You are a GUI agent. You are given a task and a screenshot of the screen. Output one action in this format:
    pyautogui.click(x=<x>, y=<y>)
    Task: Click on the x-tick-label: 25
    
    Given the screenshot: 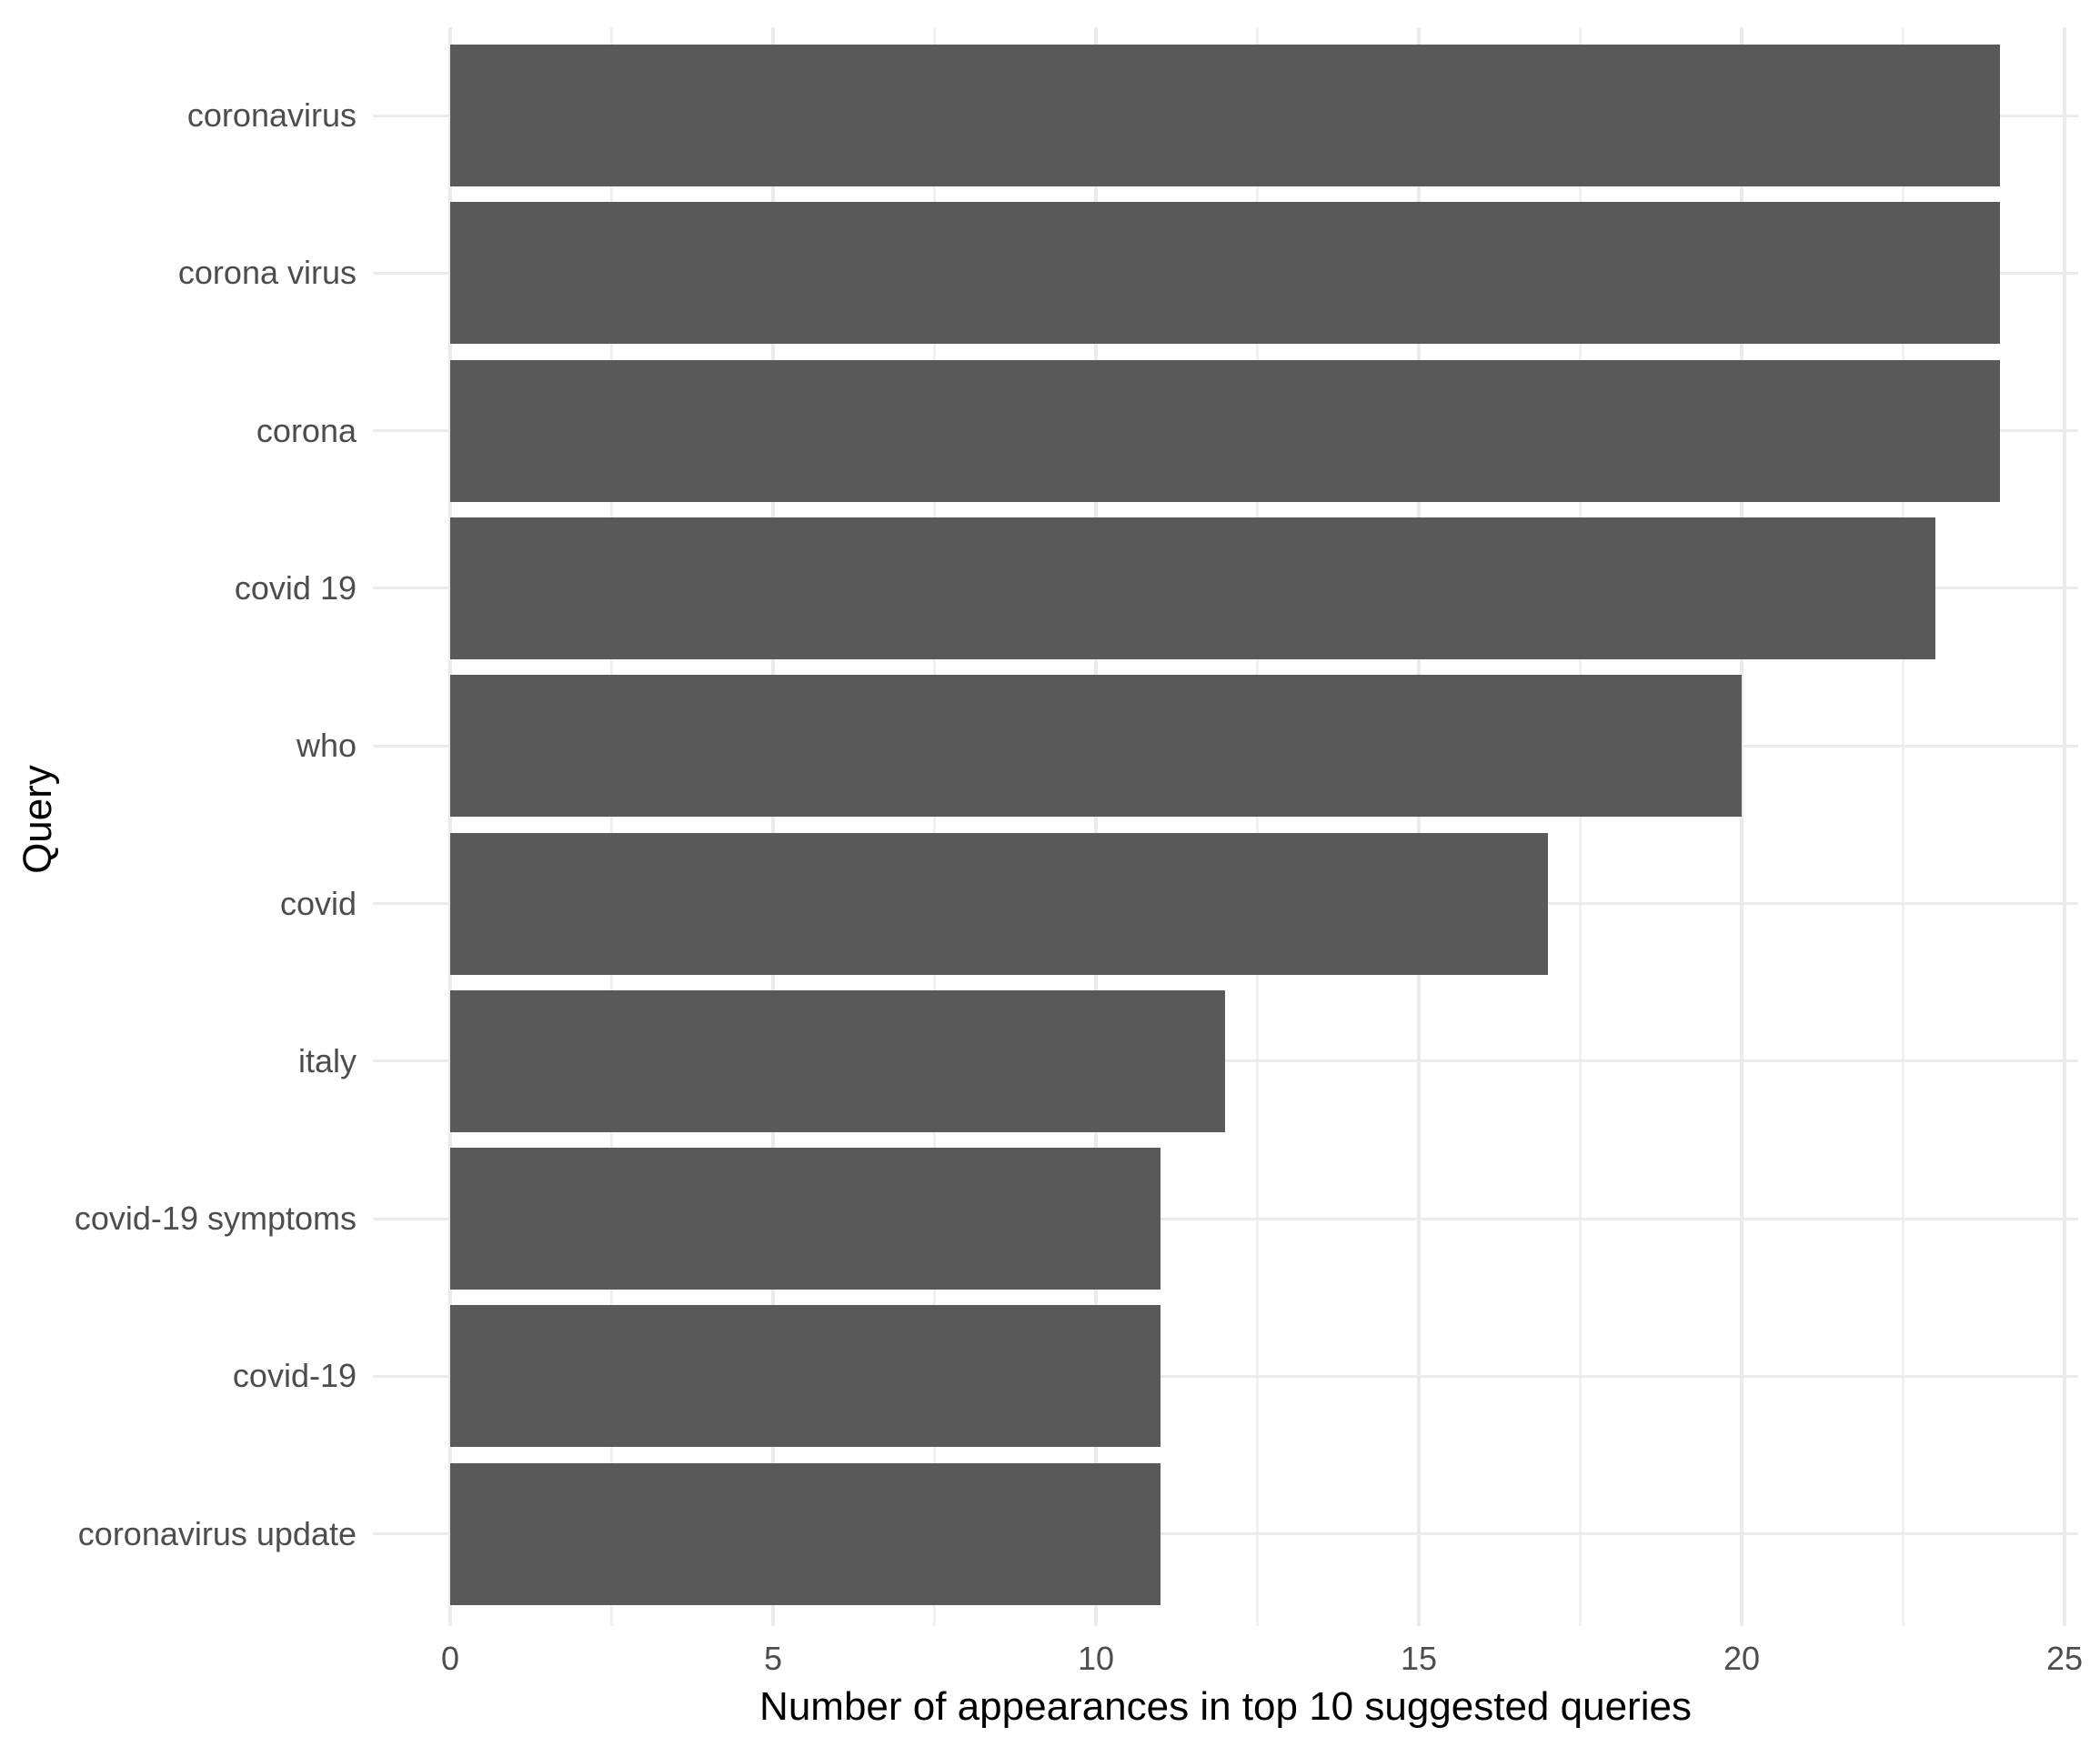 What is the action you would take?
    pyautogui.click(x=2064, y=1658)
    